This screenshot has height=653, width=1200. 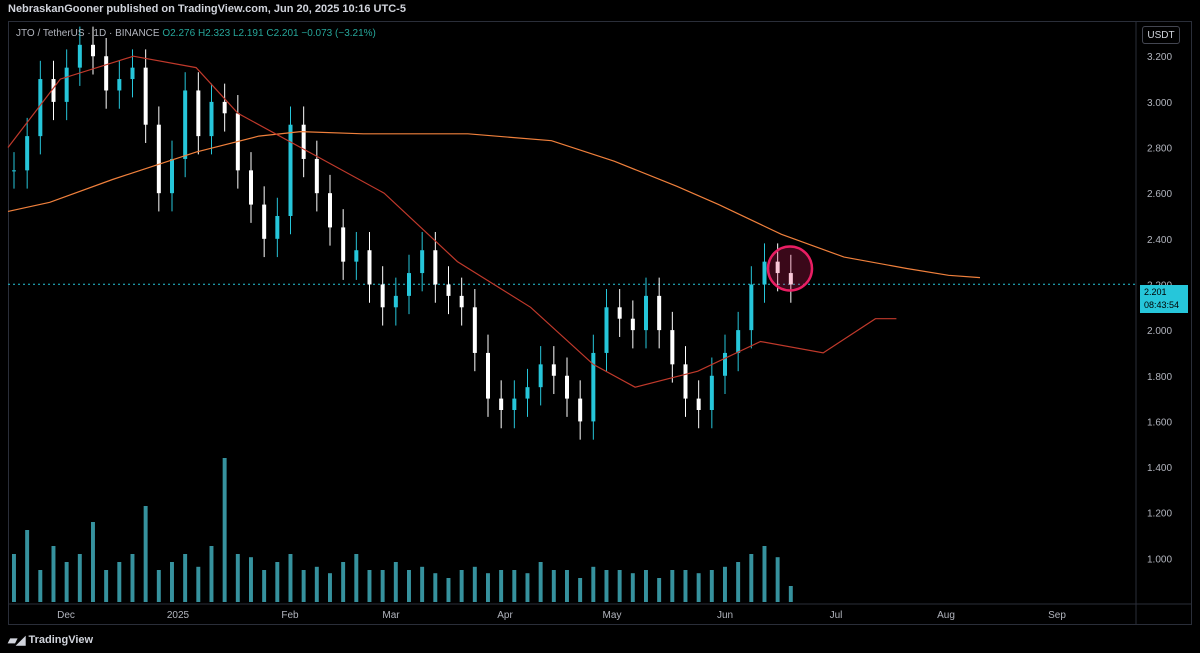 What do you see at coordinates (1159, 194) in the screenshot?
I see `y-tick-label: 2.600` at bounding box center [1159, 194].